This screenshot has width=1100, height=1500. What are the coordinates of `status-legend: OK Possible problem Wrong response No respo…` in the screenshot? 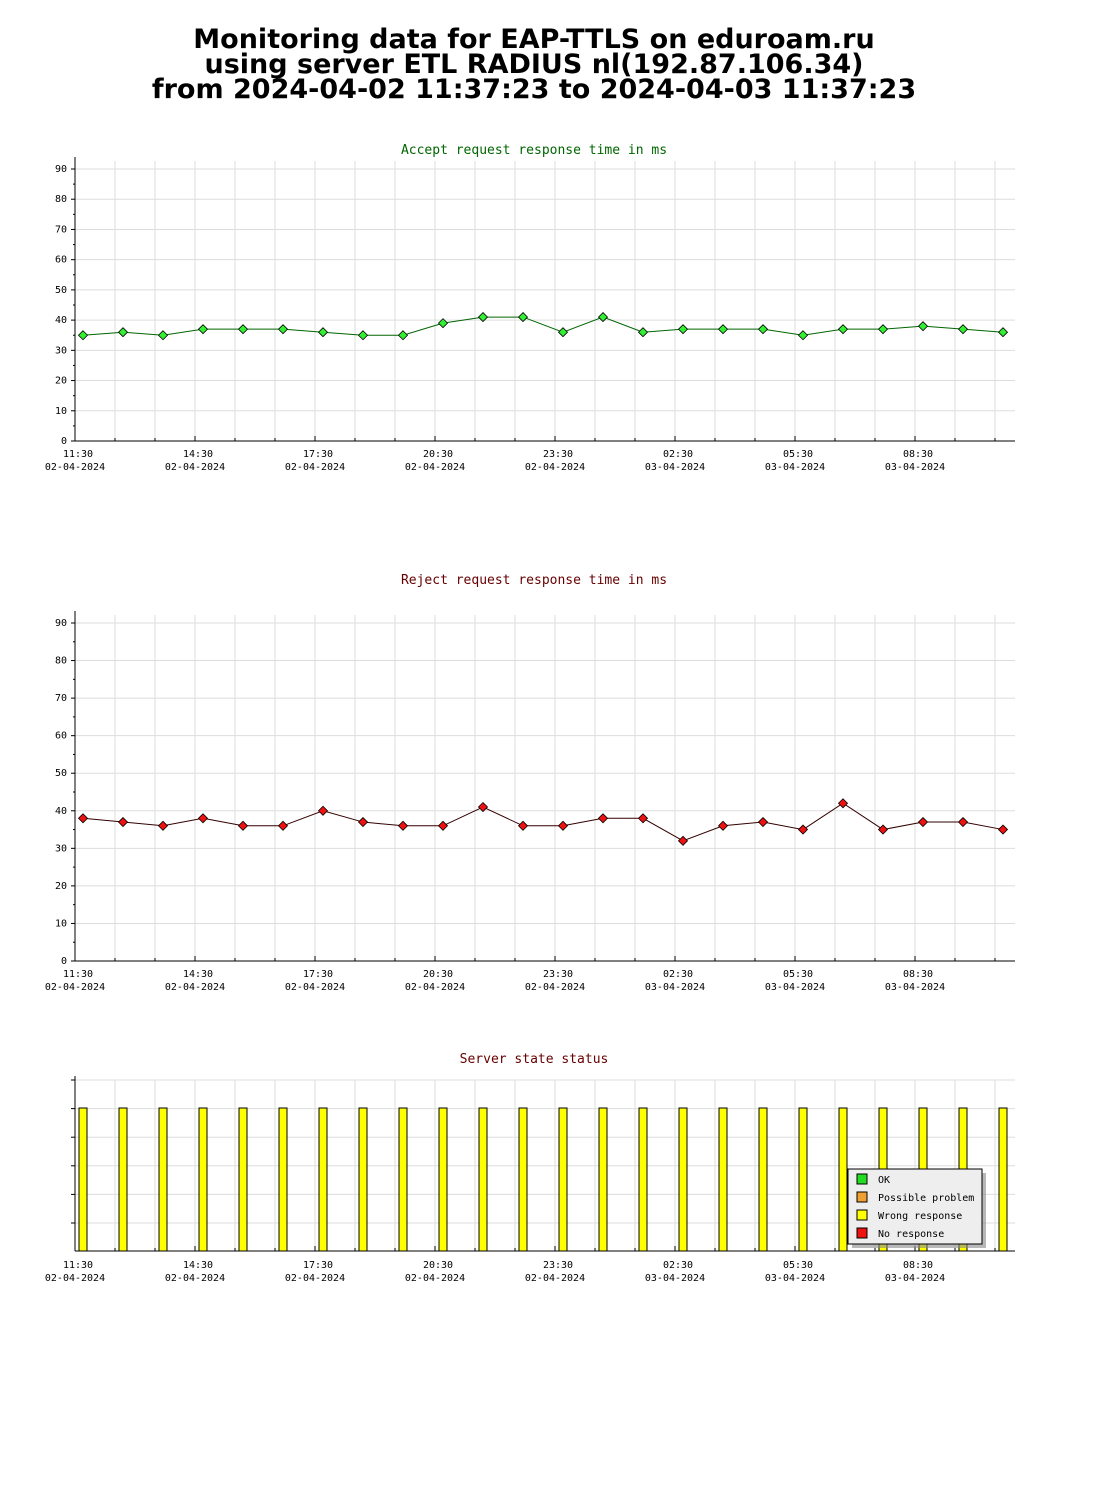 It's located at (916, 1208).